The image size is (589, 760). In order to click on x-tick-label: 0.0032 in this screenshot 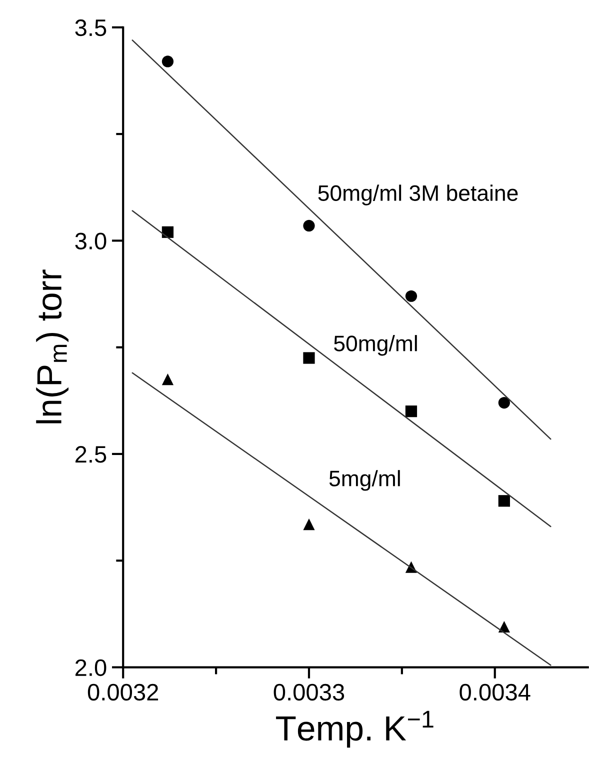, I will do `click(123, 692)`.